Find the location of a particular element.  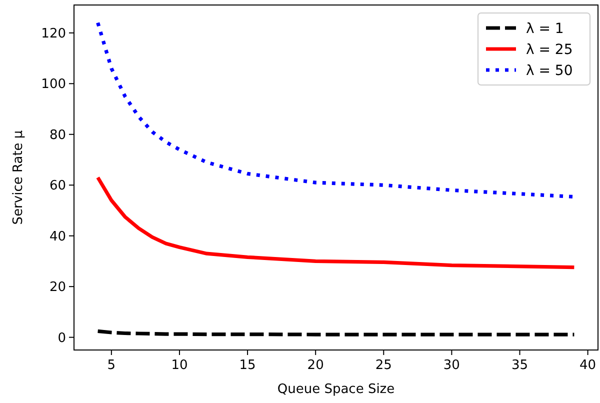

x-tick-label: 15 is located at coordinates (247, 365).